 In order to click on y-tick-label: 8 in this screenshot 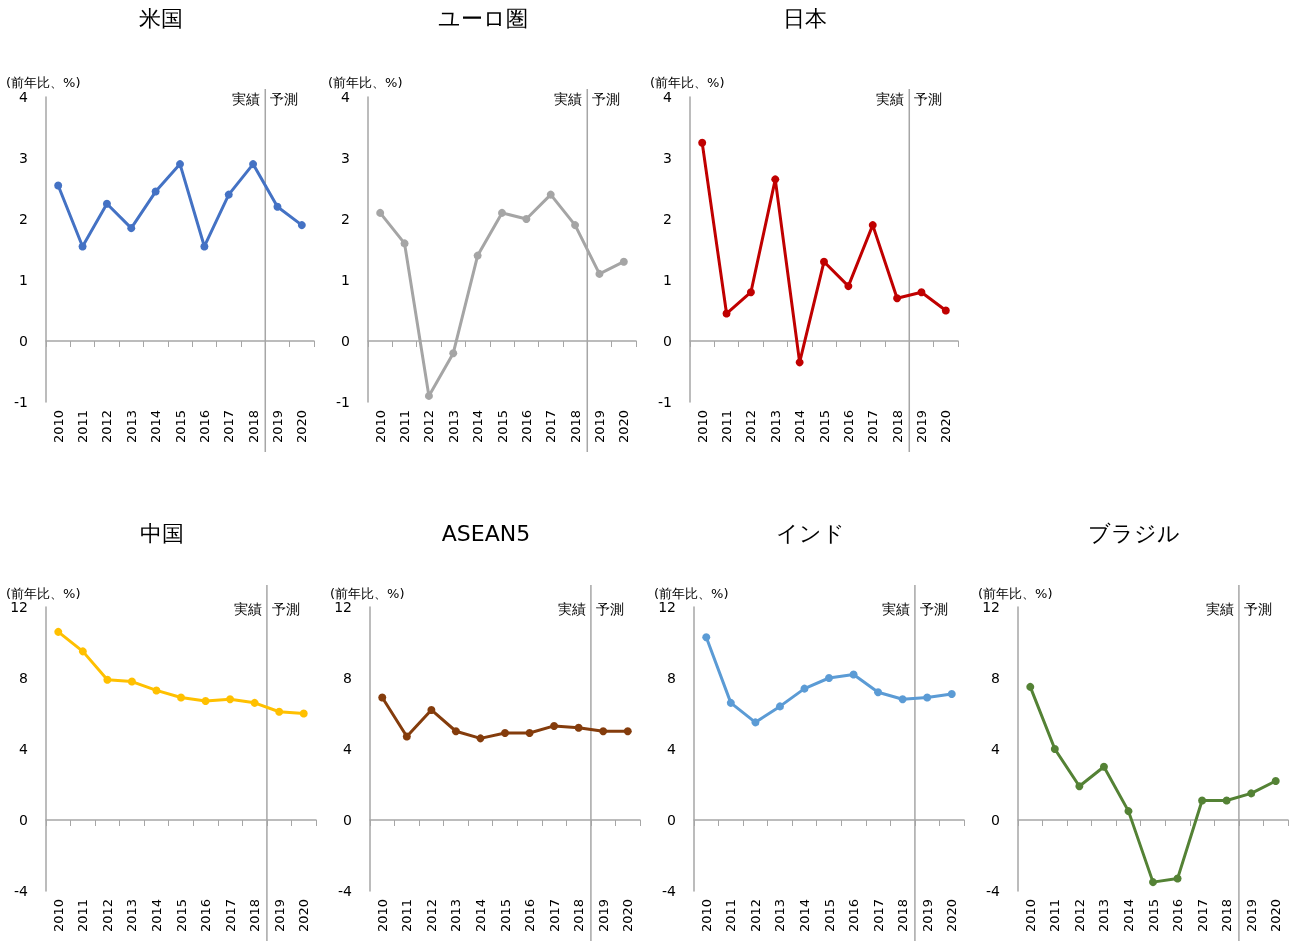, I will do `click(671, 678)`.